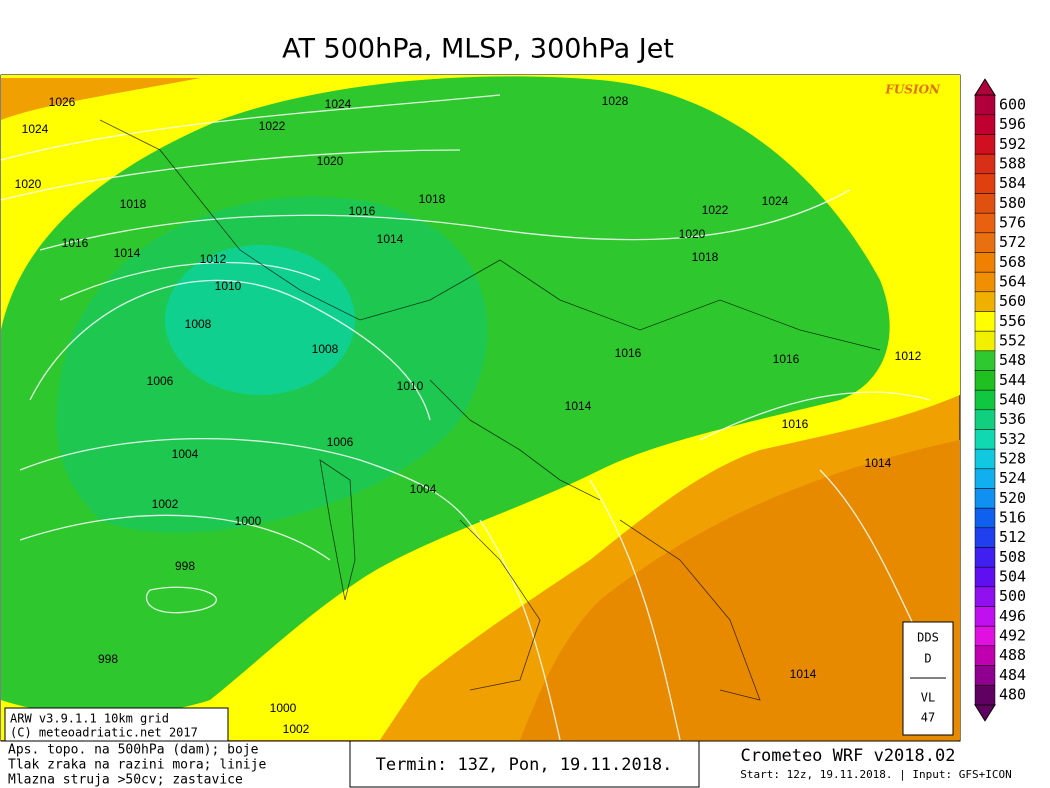 The height and width of the screenshot is (788, 1050). What do you see at coordinates (100, 99) in the screenshot?
I see `orange-corner` at bounding box center [100, 99].